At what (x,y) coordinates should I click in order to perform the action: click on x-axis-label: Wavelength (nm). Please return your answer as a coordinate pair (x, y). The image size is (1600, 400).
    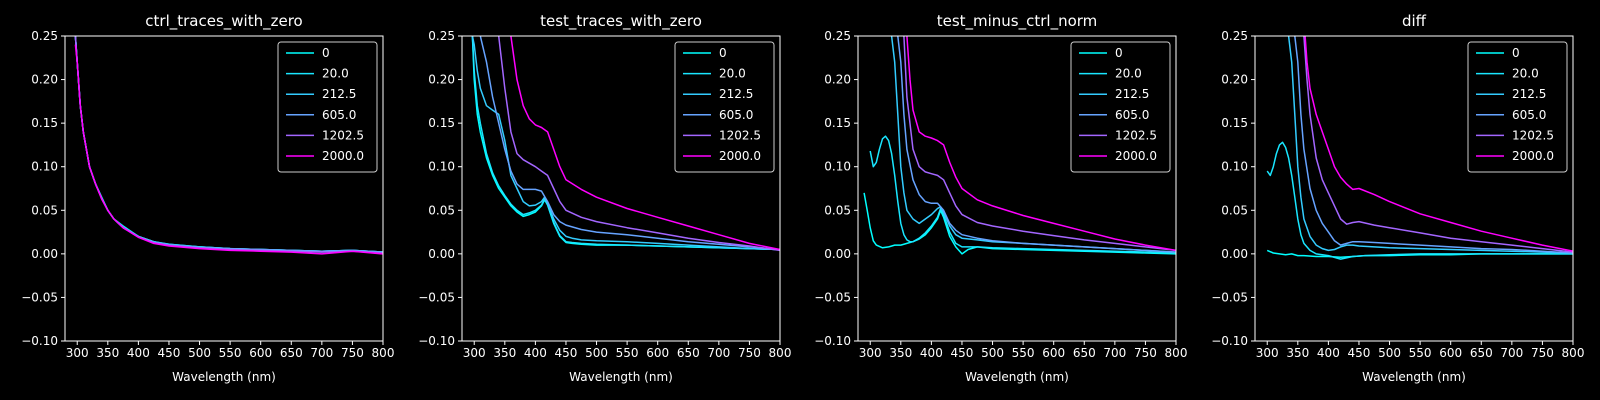
    Looking at the image, I should click on (1414, 377).